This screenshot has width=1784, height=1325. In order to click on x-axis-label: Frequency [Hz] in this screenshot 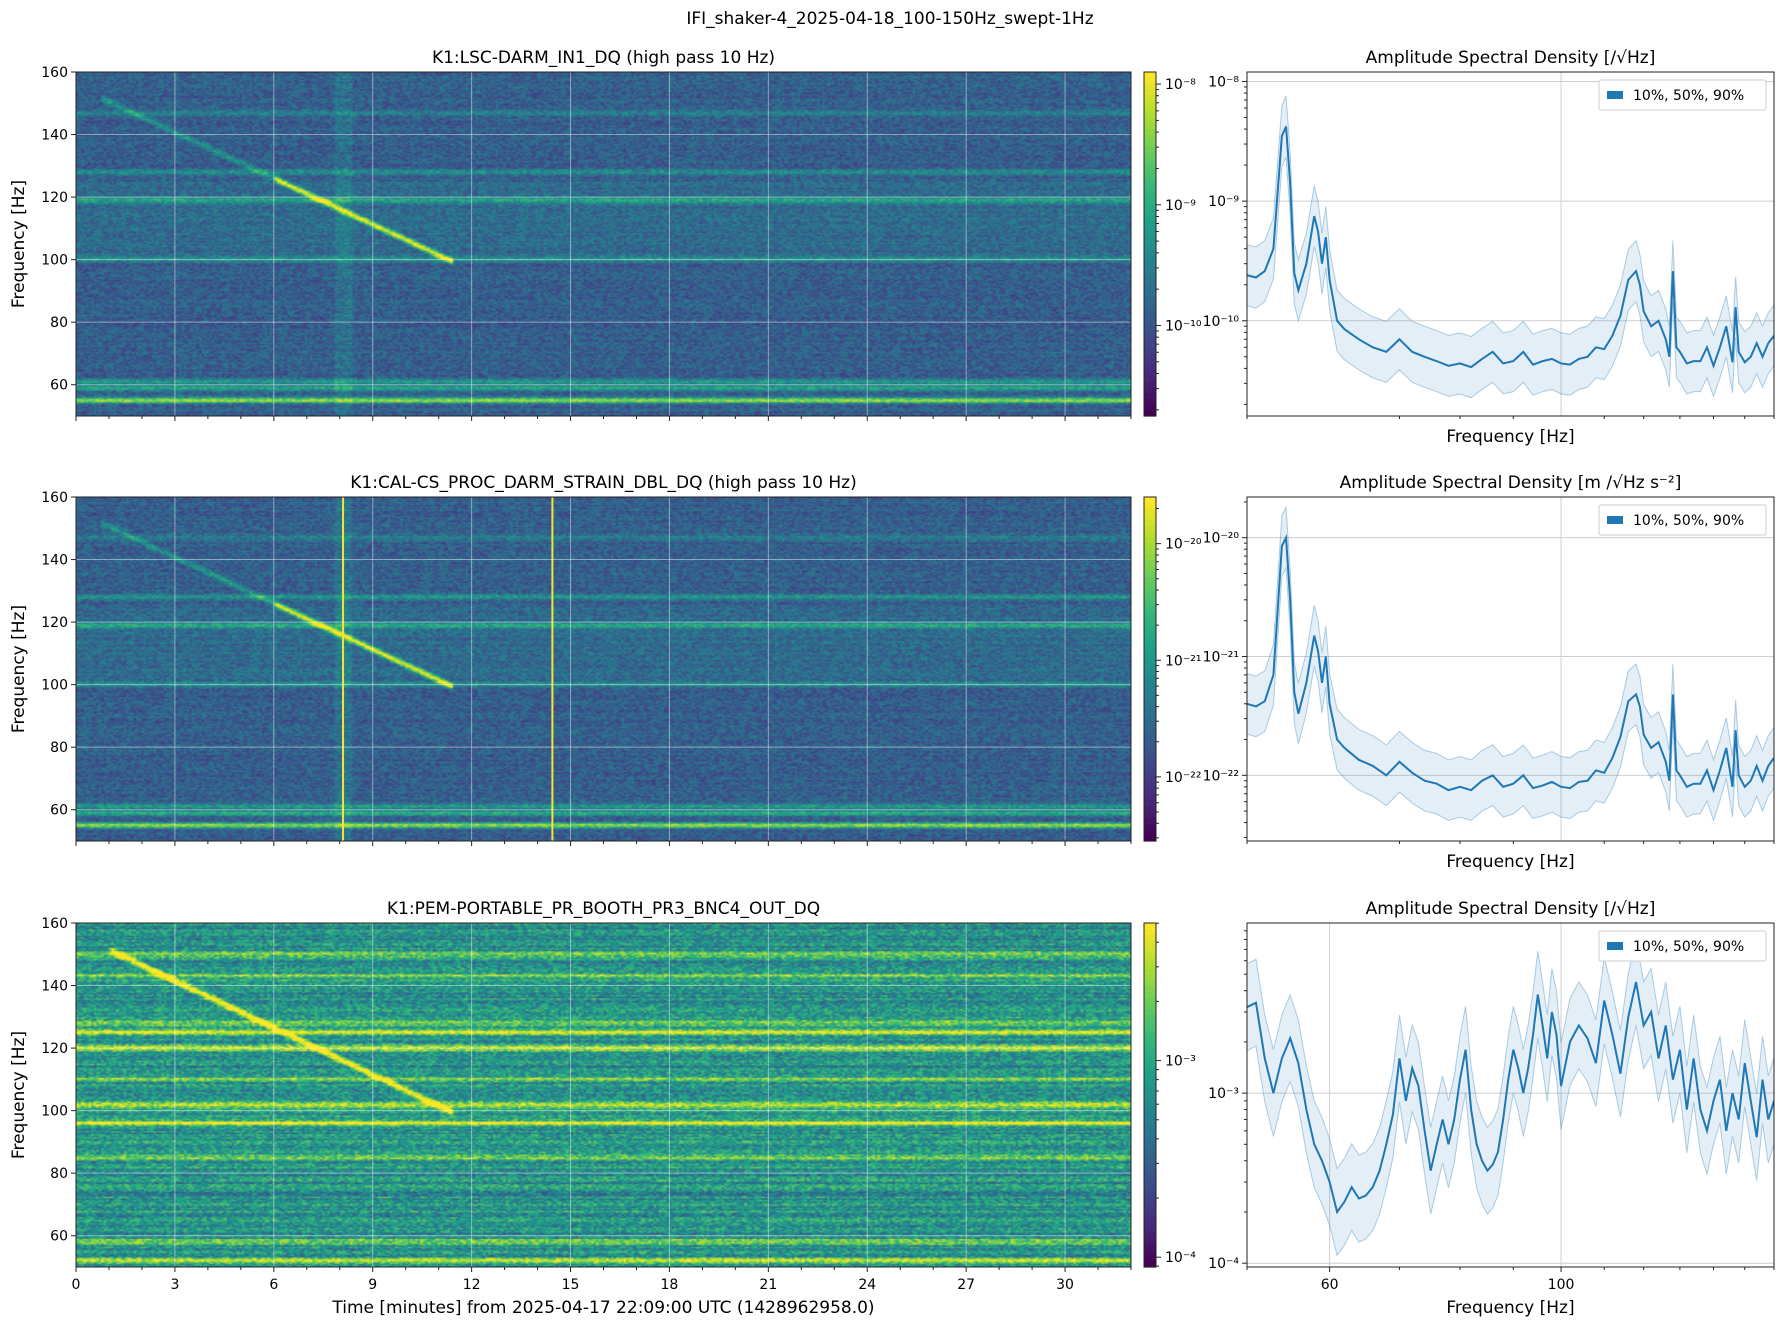, I will do `click(1510, 1308)`.